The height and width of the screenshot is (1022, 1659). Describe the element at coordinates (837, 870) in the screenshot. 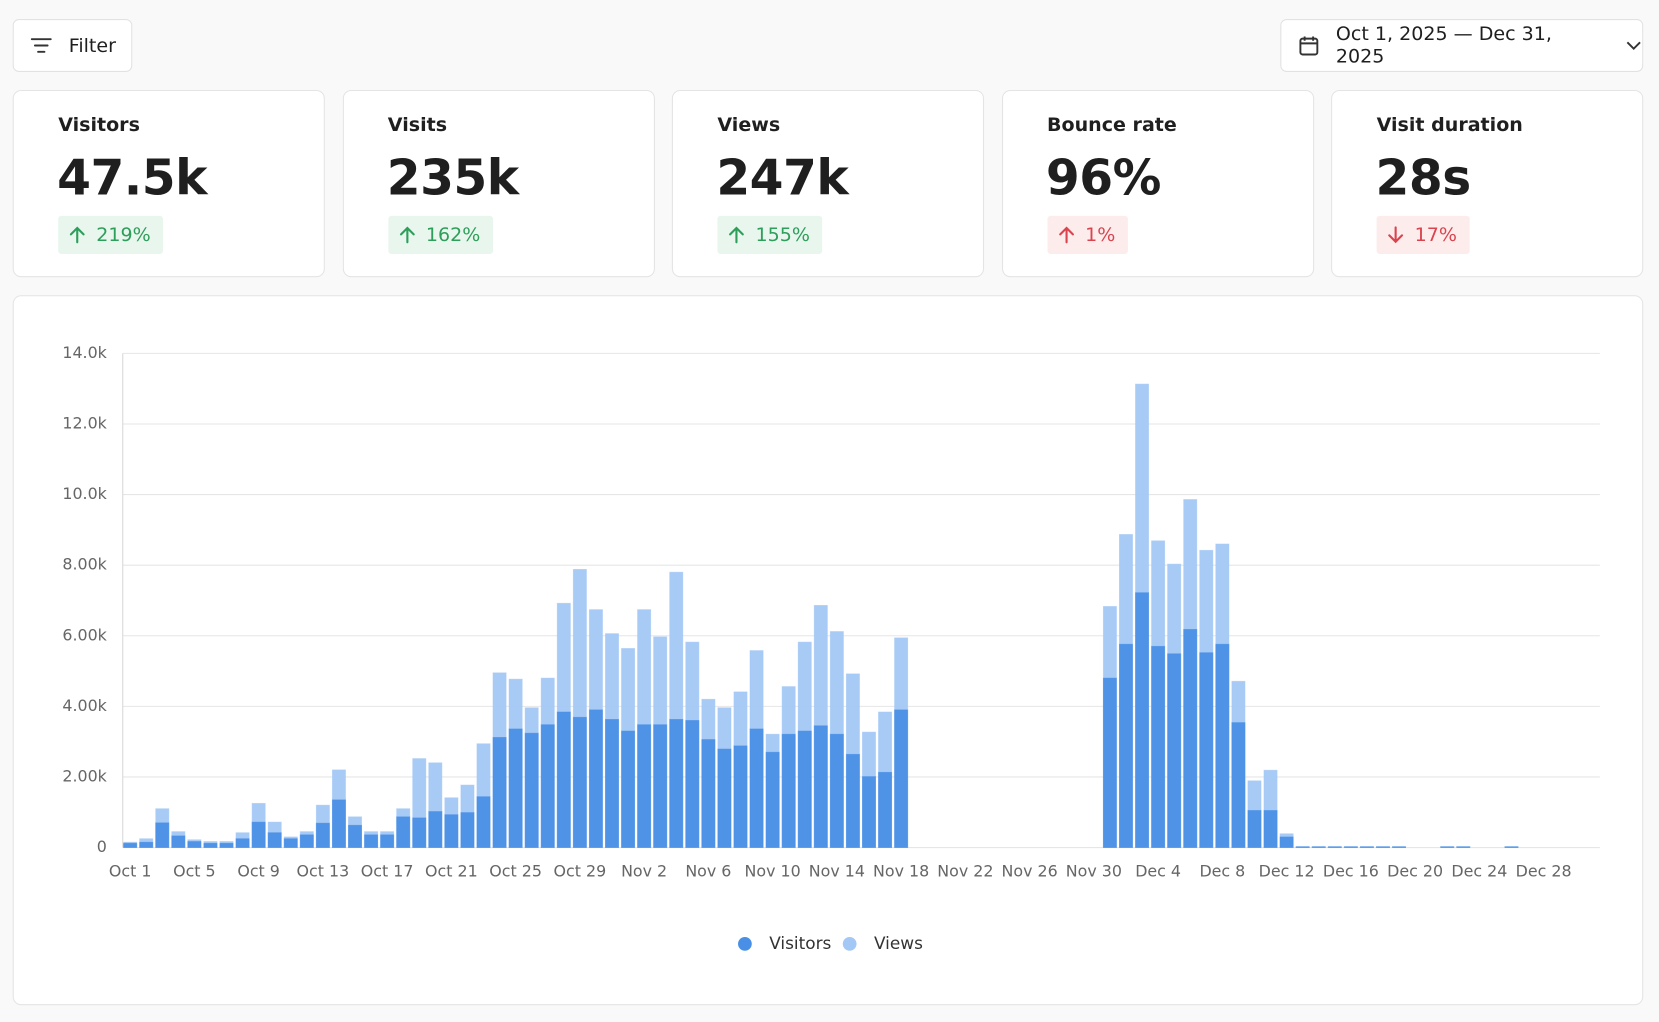

I see `x-tick-label: Nov 14` at that location.